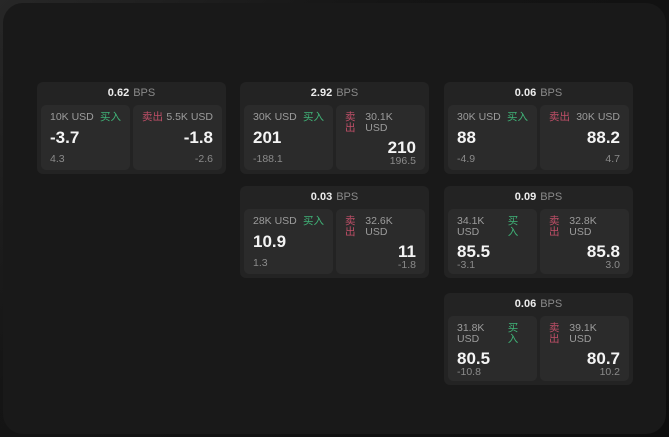 The height and width of the screenshot is (437, 669). Describe the element at coordinates (72, 117) in the screenshot. I see `buy-amount: 10K USD` at that location.